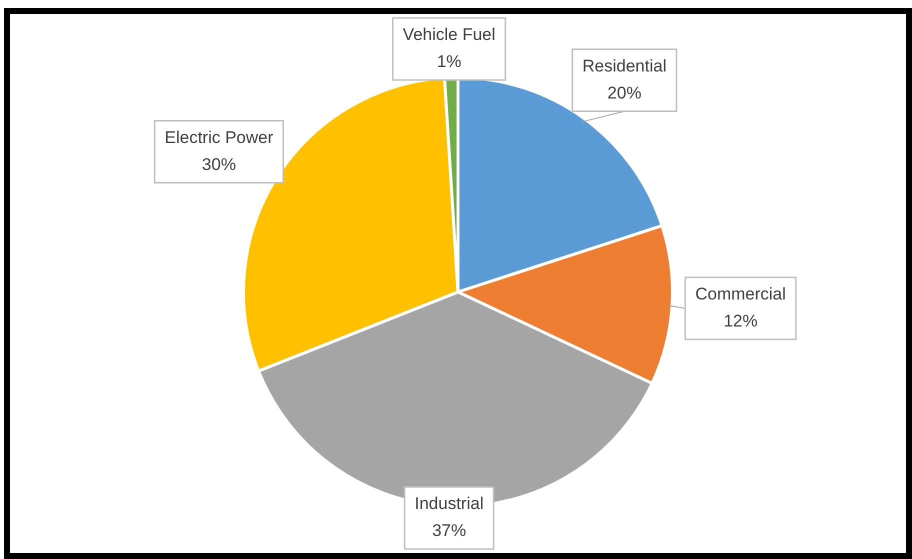 This screenshot has height=559, width=912. What do you see at coordinates (624, 66) in the screenshot?
I see `slice-label: Residential` at bounding box center [624, 66].